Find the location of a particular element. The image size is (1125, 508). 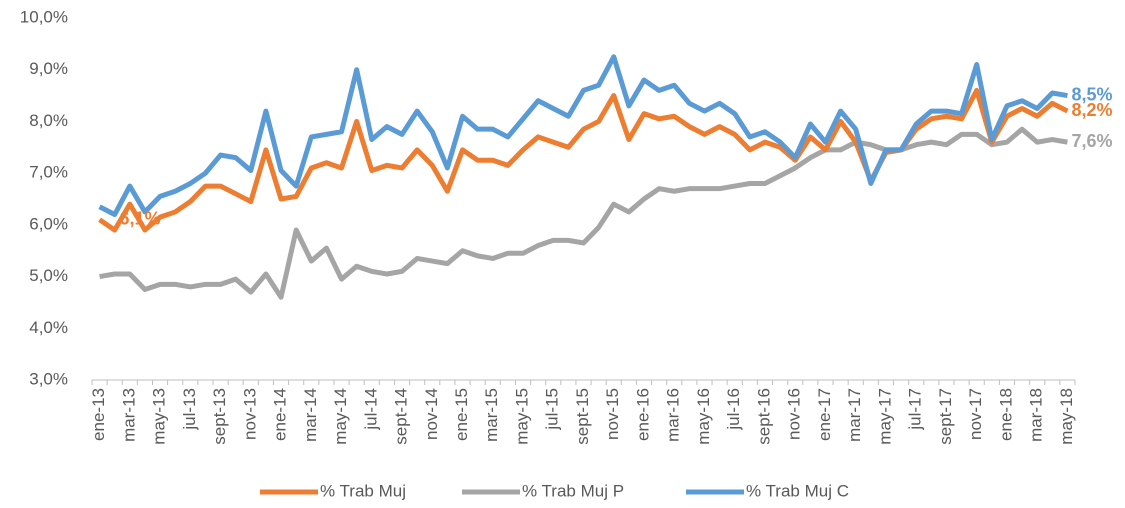

y-tick-label: 3,0% is located at coordinates (48, 378).